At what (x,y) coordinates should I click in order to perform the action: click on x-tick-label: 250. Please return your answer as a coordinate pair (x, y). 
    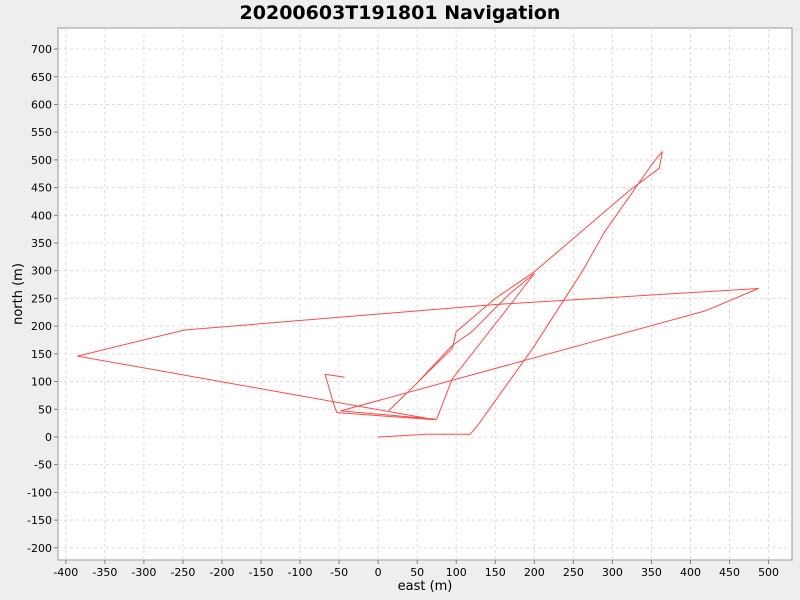
    Looking at the image, I should click on (573, 572).